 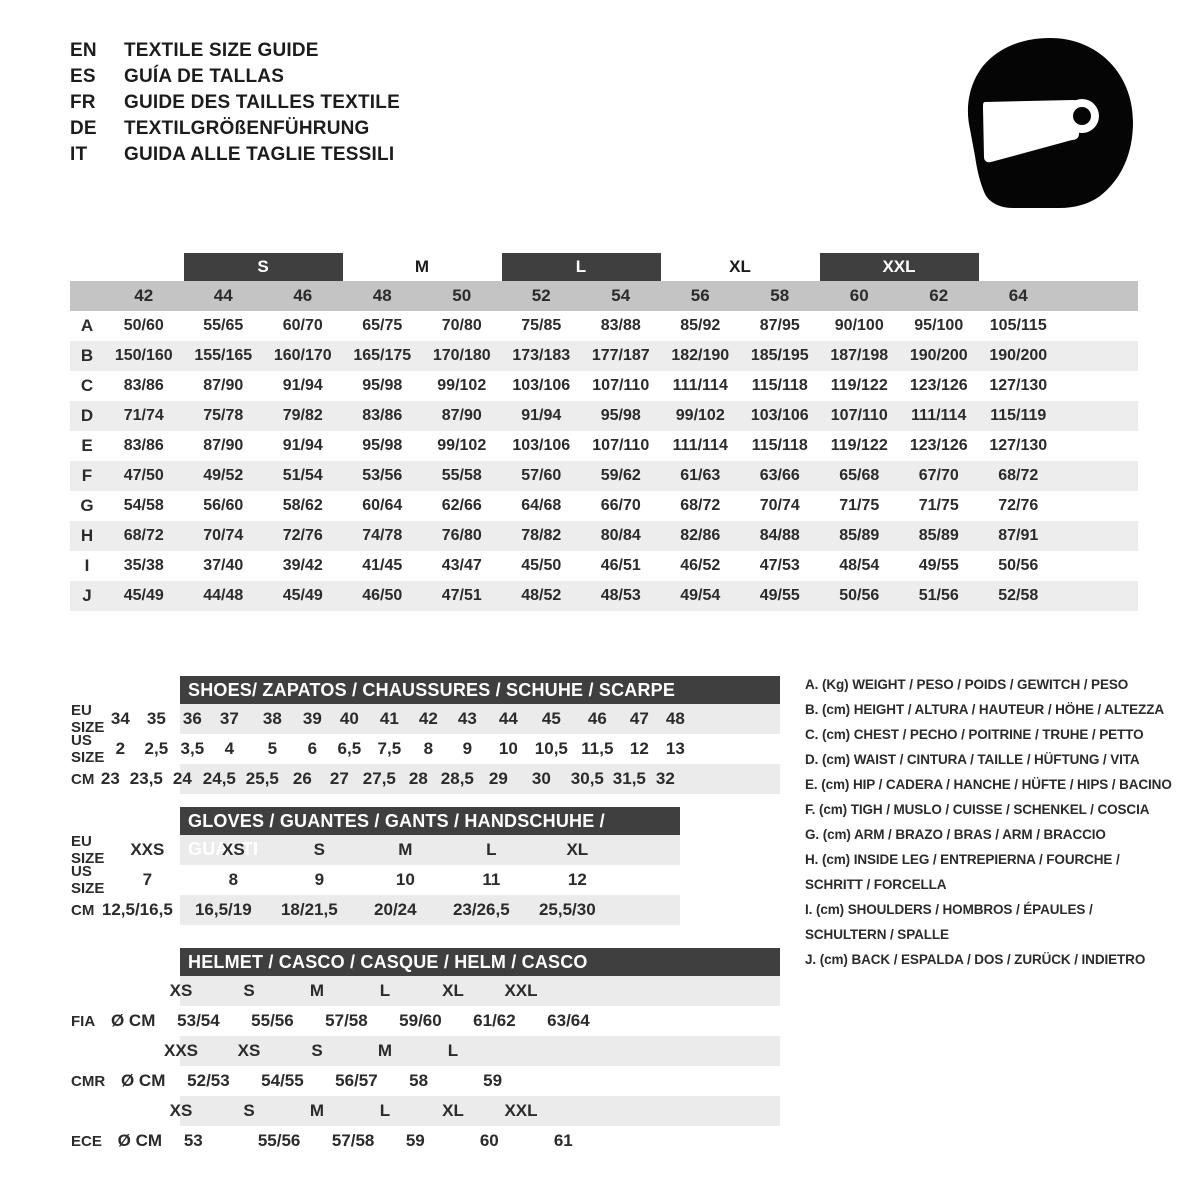 What do you see at coordinates (859, 355) in the screenshot?
I see `table-cell: 187/198` at bounding box center [859, 355].